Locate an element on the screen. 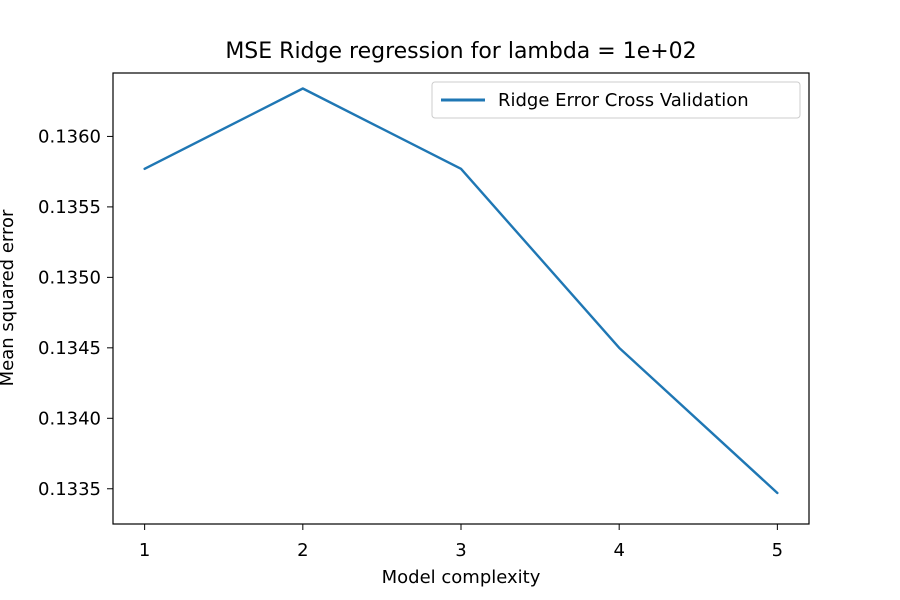  y-tick-label: 0.1360 is located at coordinates (69, 136).